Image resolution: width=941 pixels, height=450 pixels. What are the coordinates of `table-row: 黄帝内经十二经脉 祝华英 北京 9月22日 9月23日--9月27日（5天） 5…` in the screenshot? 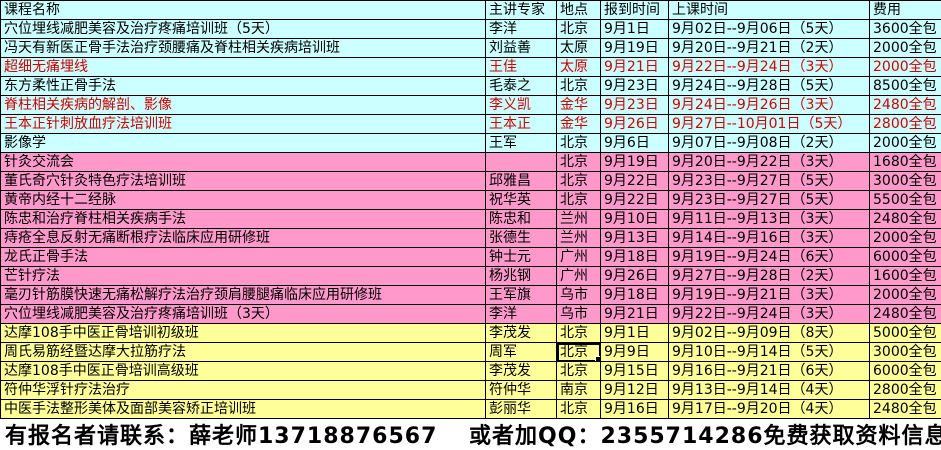 It's located at (471, 200).